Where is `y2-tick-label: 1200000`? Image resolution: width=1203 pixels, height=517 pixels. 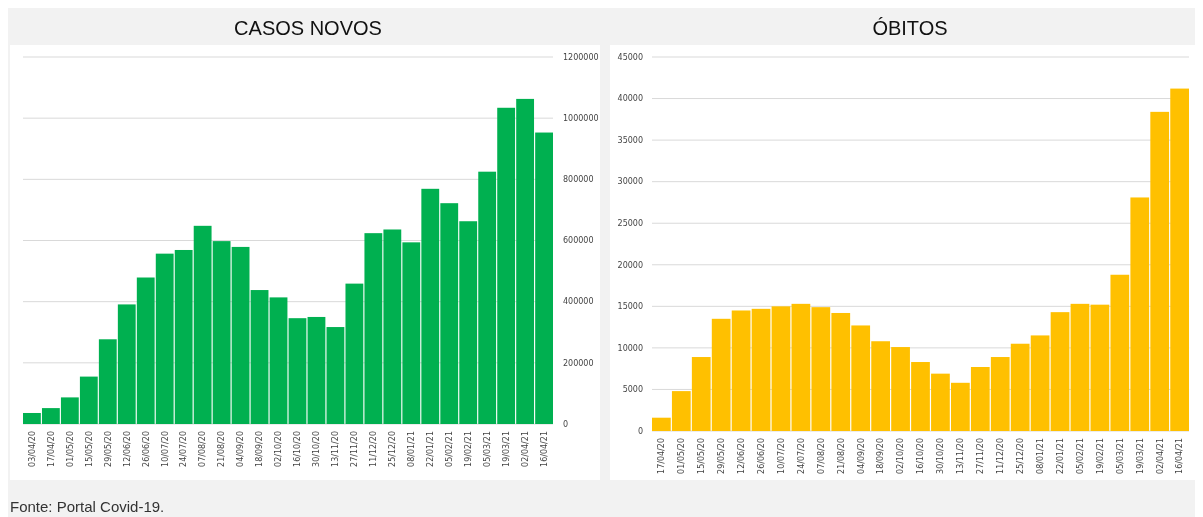 y2-tick-label: 1200000 is located at coordinates (581, 57).